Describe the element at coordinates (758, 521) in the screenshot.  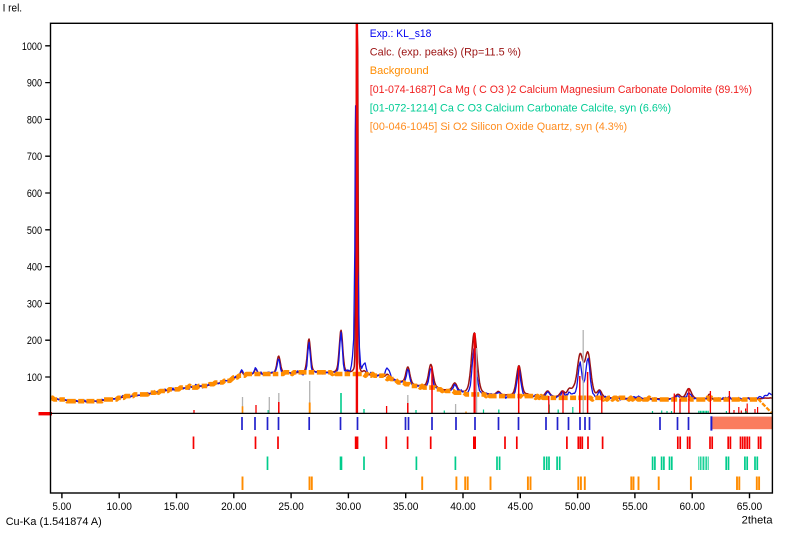
I see `svg-text: 2theta` at that location.